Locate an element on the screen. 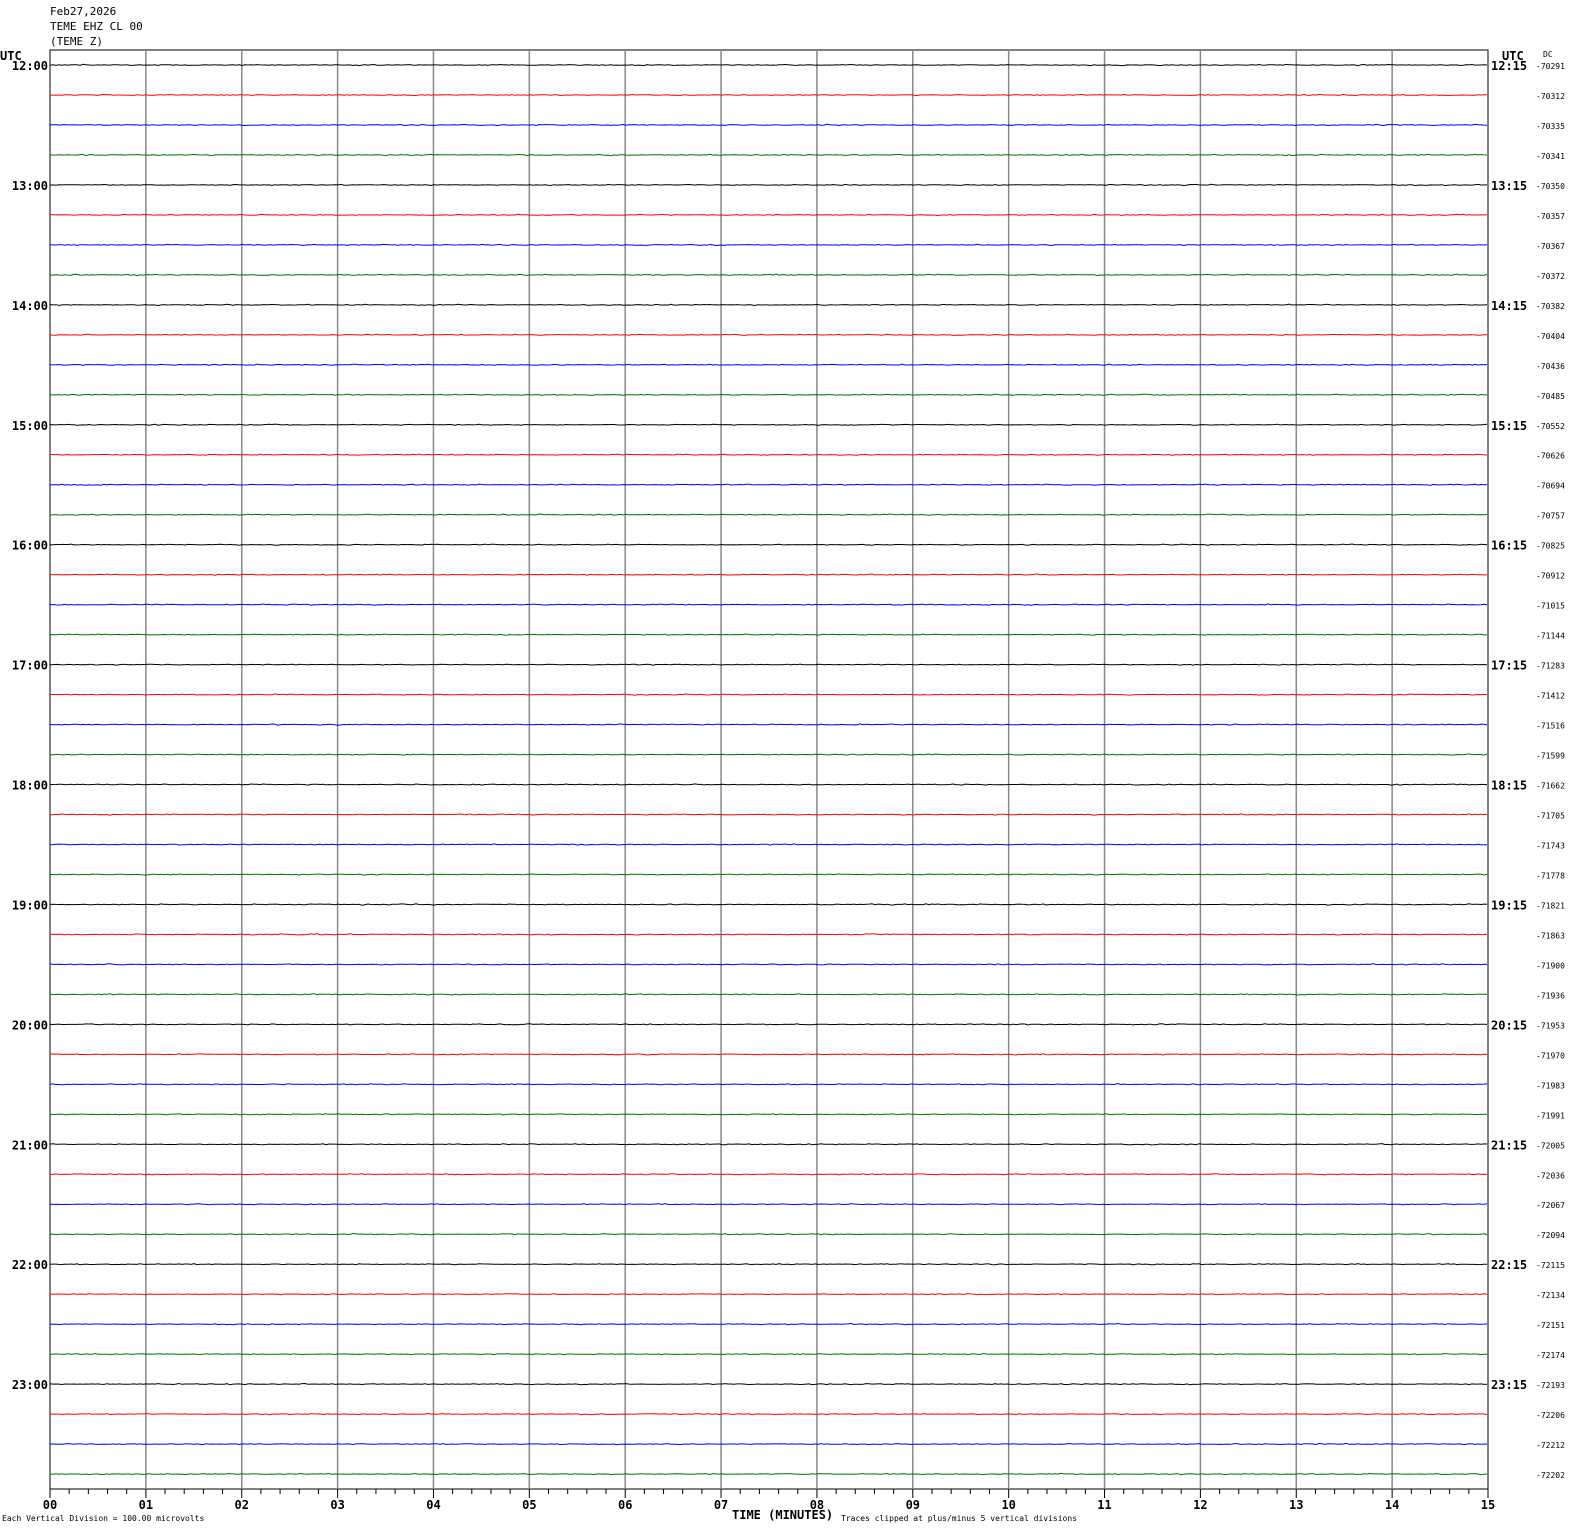 The height and width of the screenshot is (1534, 1570). dc-offset-label: -70912 is located at coordinates (1550, 576).